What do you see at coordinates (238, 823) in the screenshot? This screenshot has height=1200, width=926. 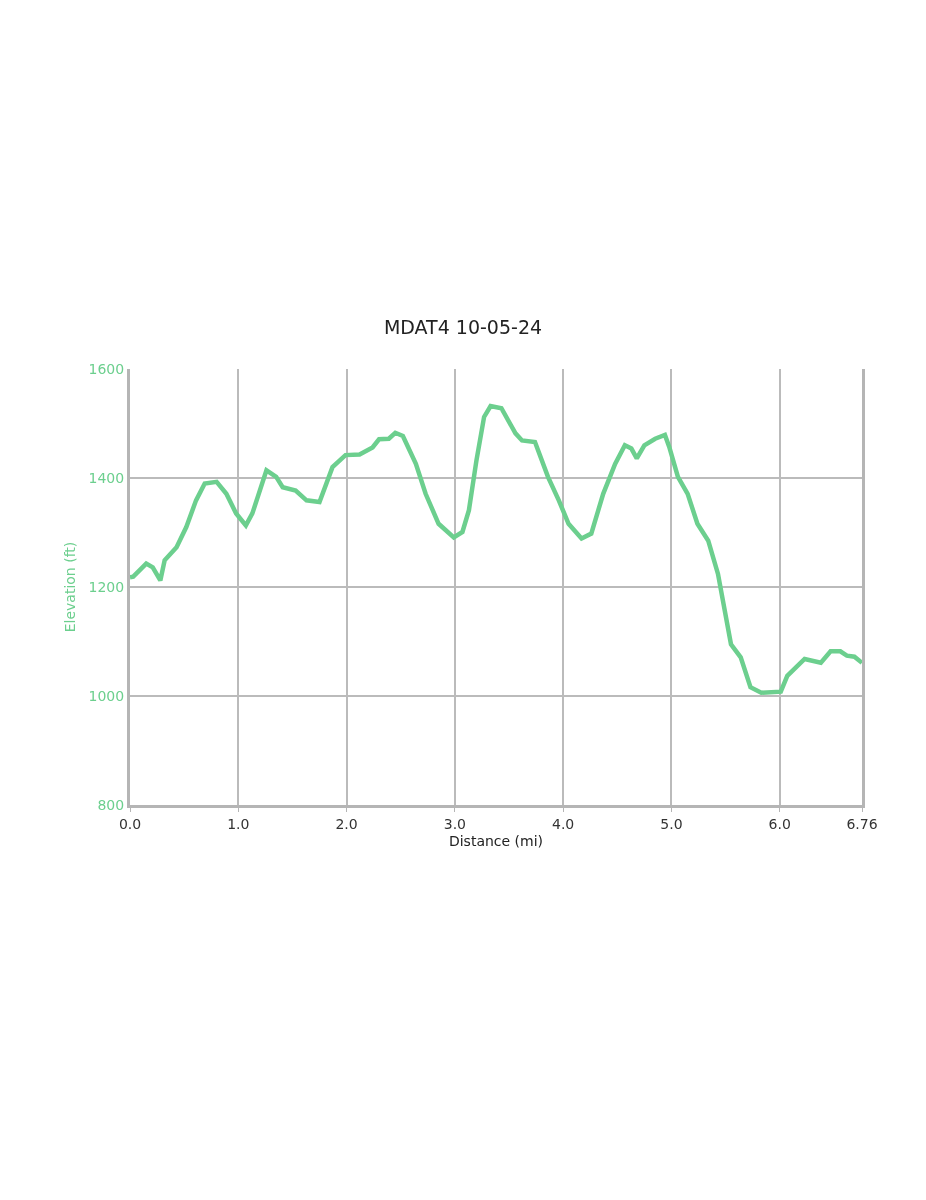 I see `x-tick-label: 1.0` at bounding box center [238, 823].